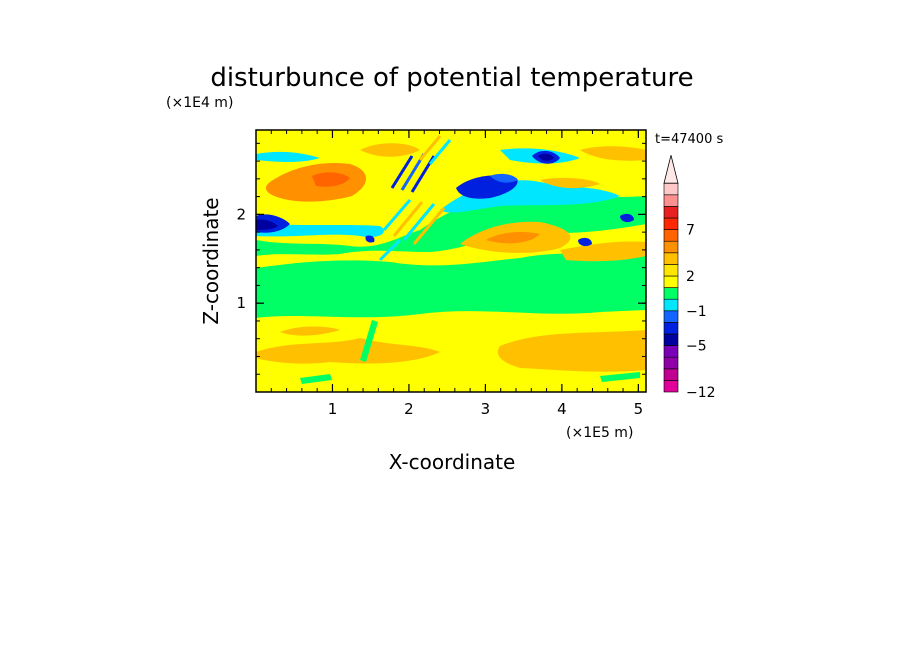 The width and height of the screenshot is (904, 654). Describe the element at coordinates (701, 393) in the screenshot. I see `colorbar-label: −12` at that location.